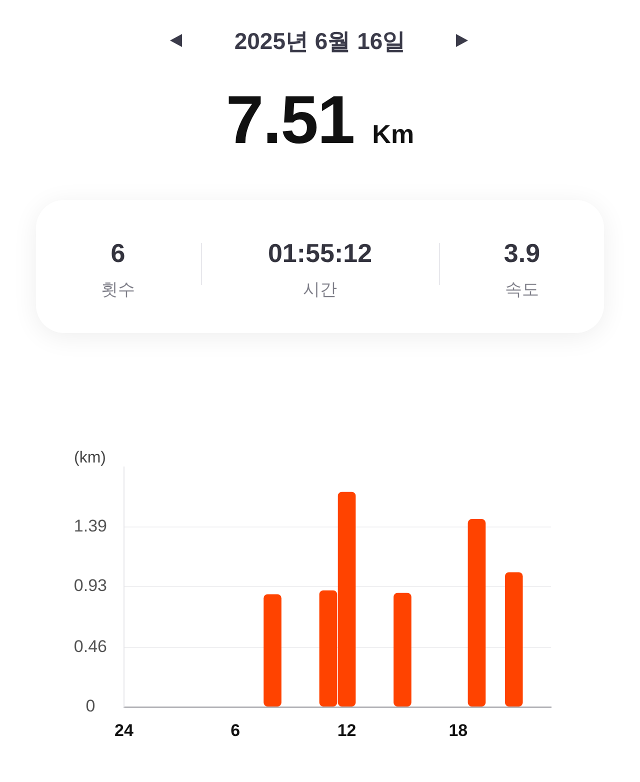  I want to click on chart-subtitle: 7.51 Km, so click(320, 120).